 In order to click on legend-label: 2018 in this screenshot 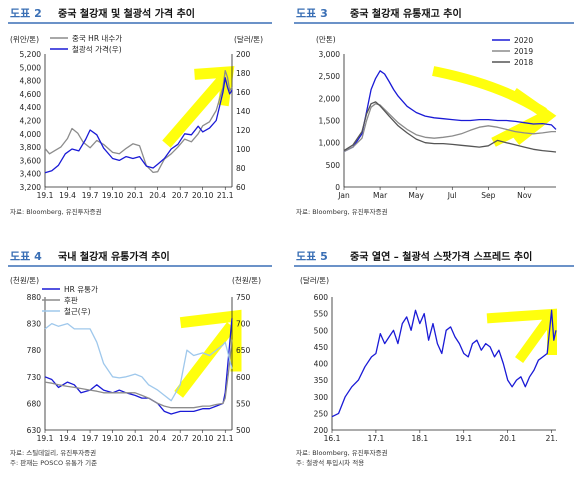, I will do `click(523, 62)`.